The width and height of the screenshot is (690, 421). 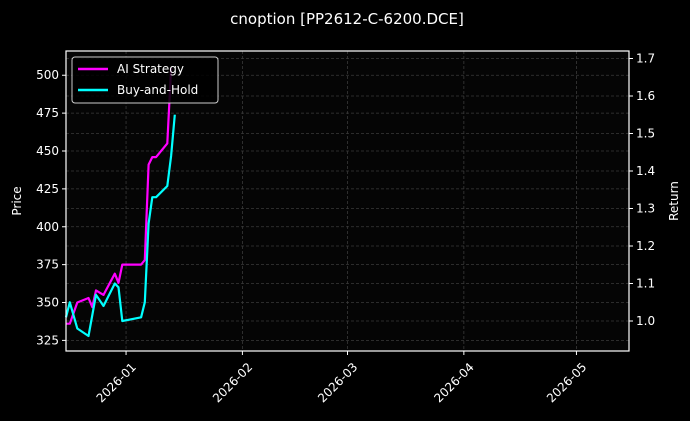 What do you see at coordinates (47, 189) in the screenshot?
I see `y-left-tick-label: 425` at bounding box center [47, 189].